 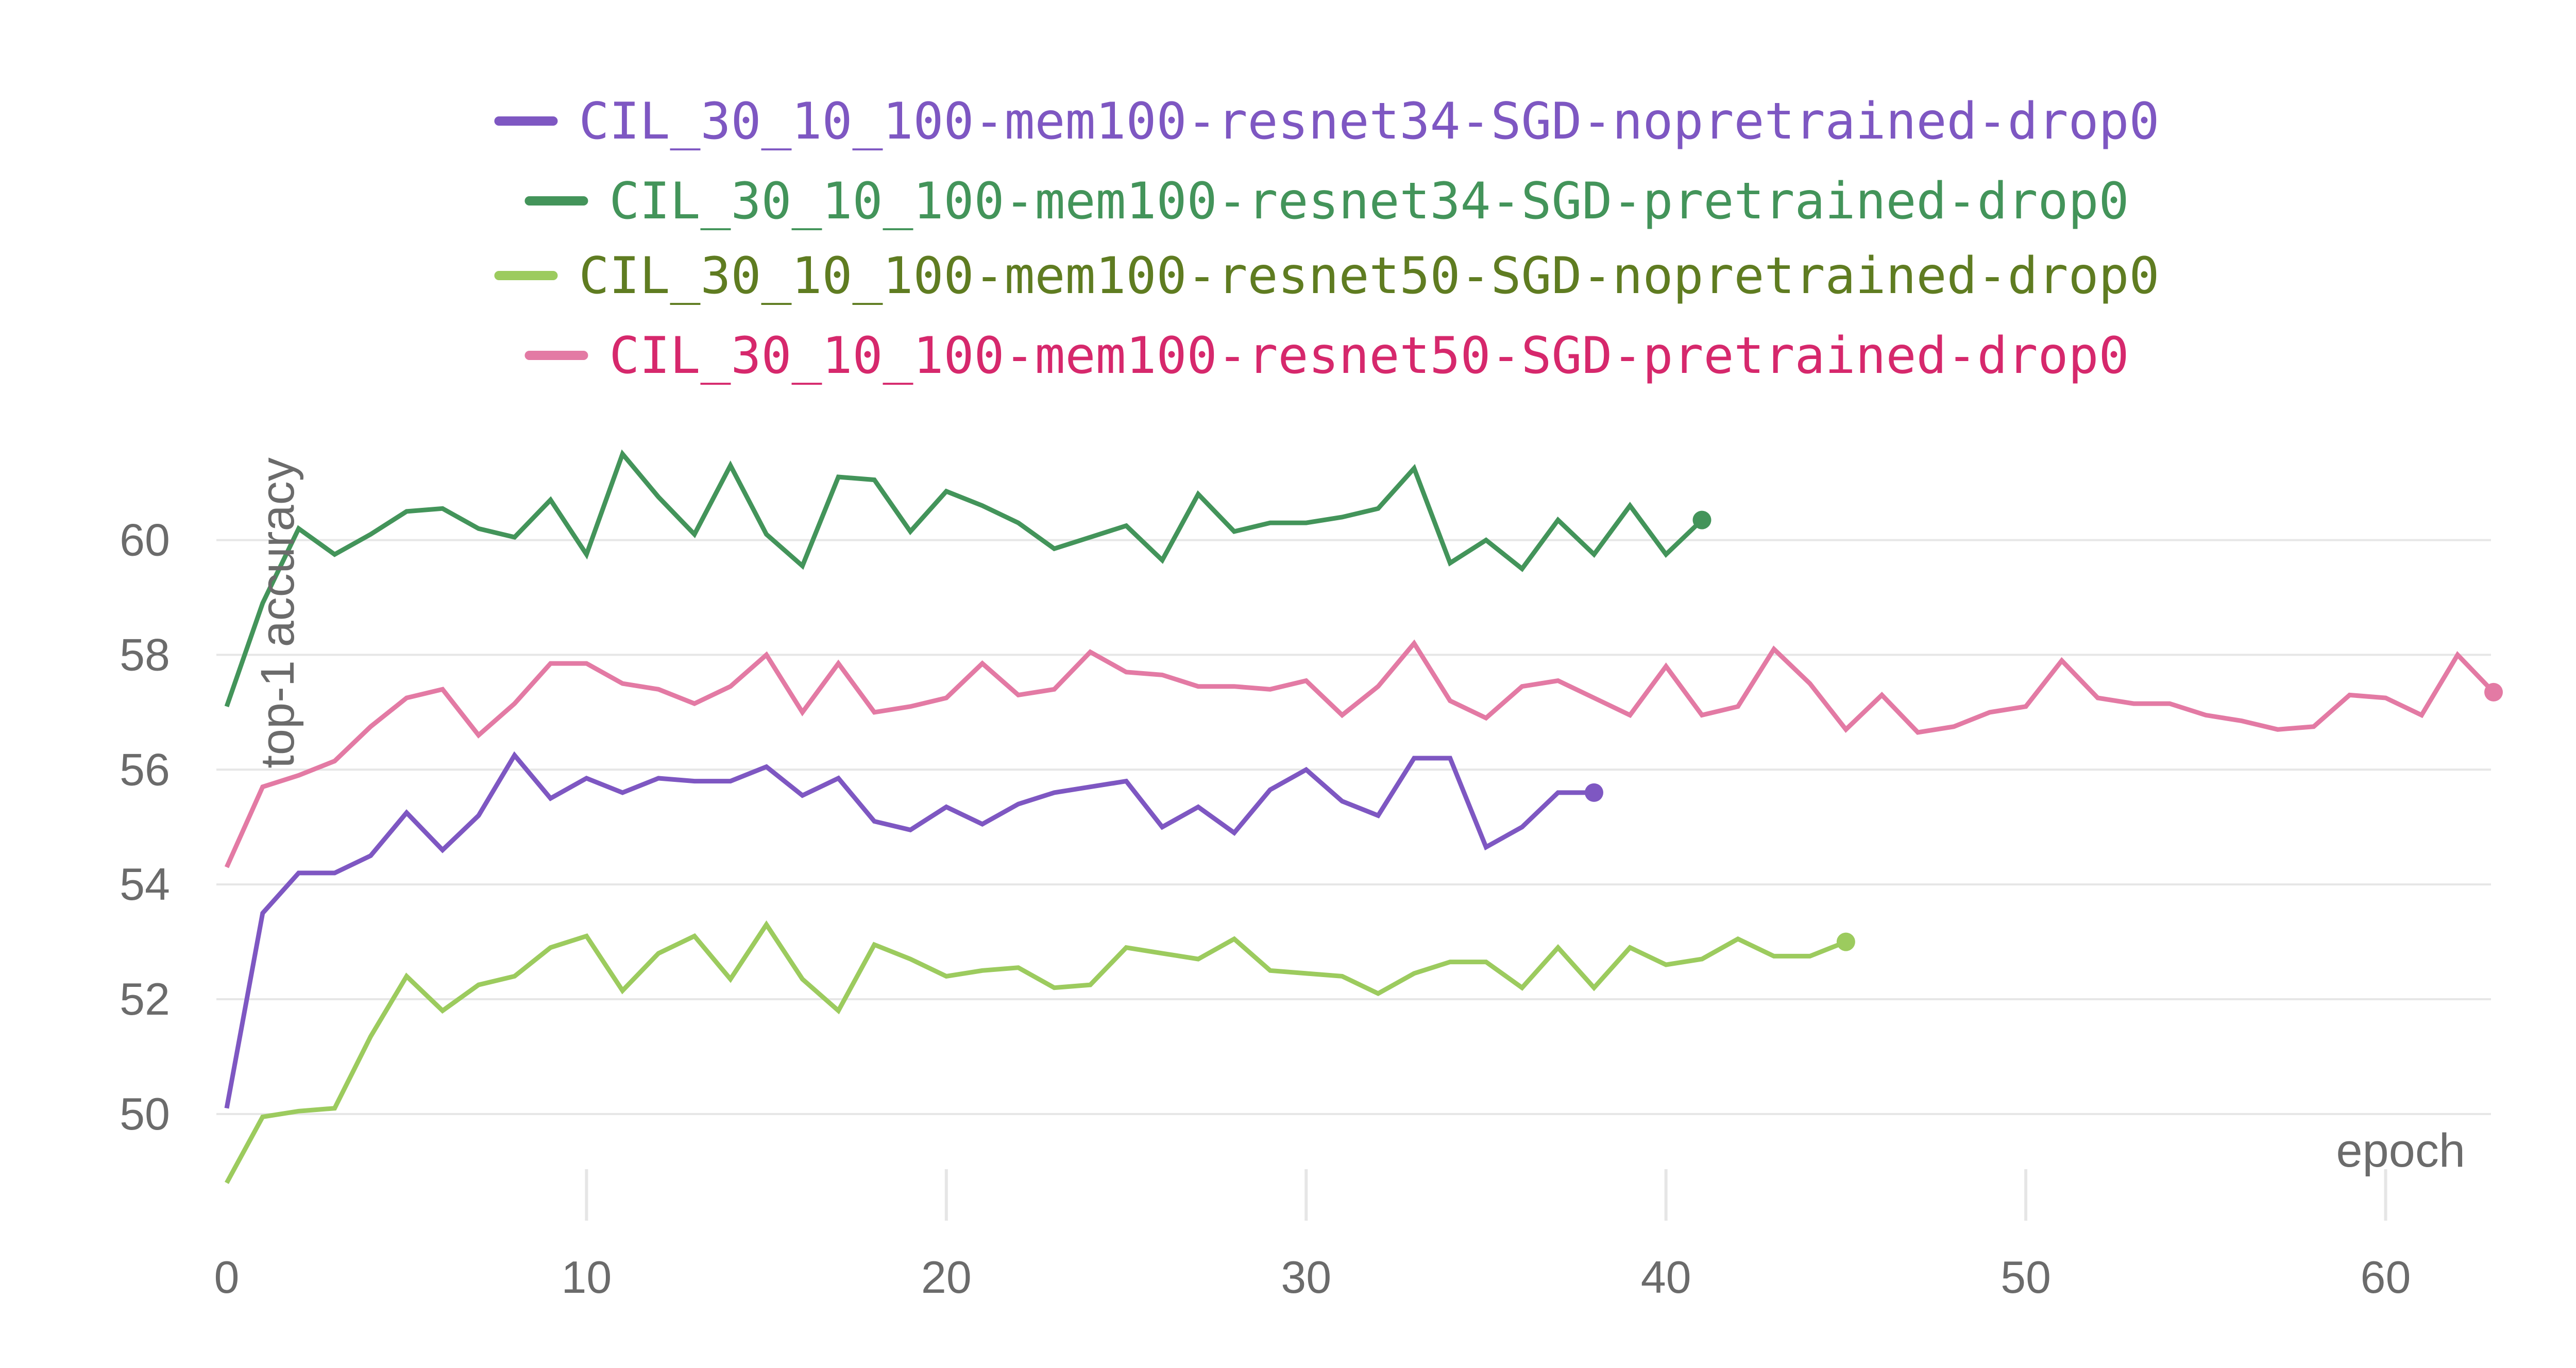 What do you see at coordinates (145, 769) in the screenshot?
I see `y-tick-label: 56` at bounding box center [145, 769].